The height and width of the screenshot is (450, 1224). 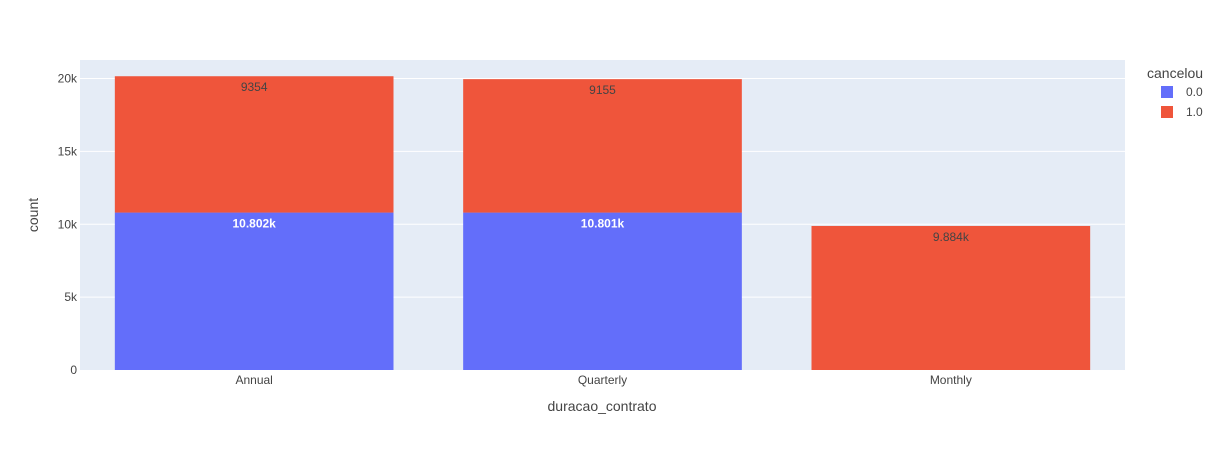 I want to click on legend-label: 1.0, so click(x=1194, y=112).